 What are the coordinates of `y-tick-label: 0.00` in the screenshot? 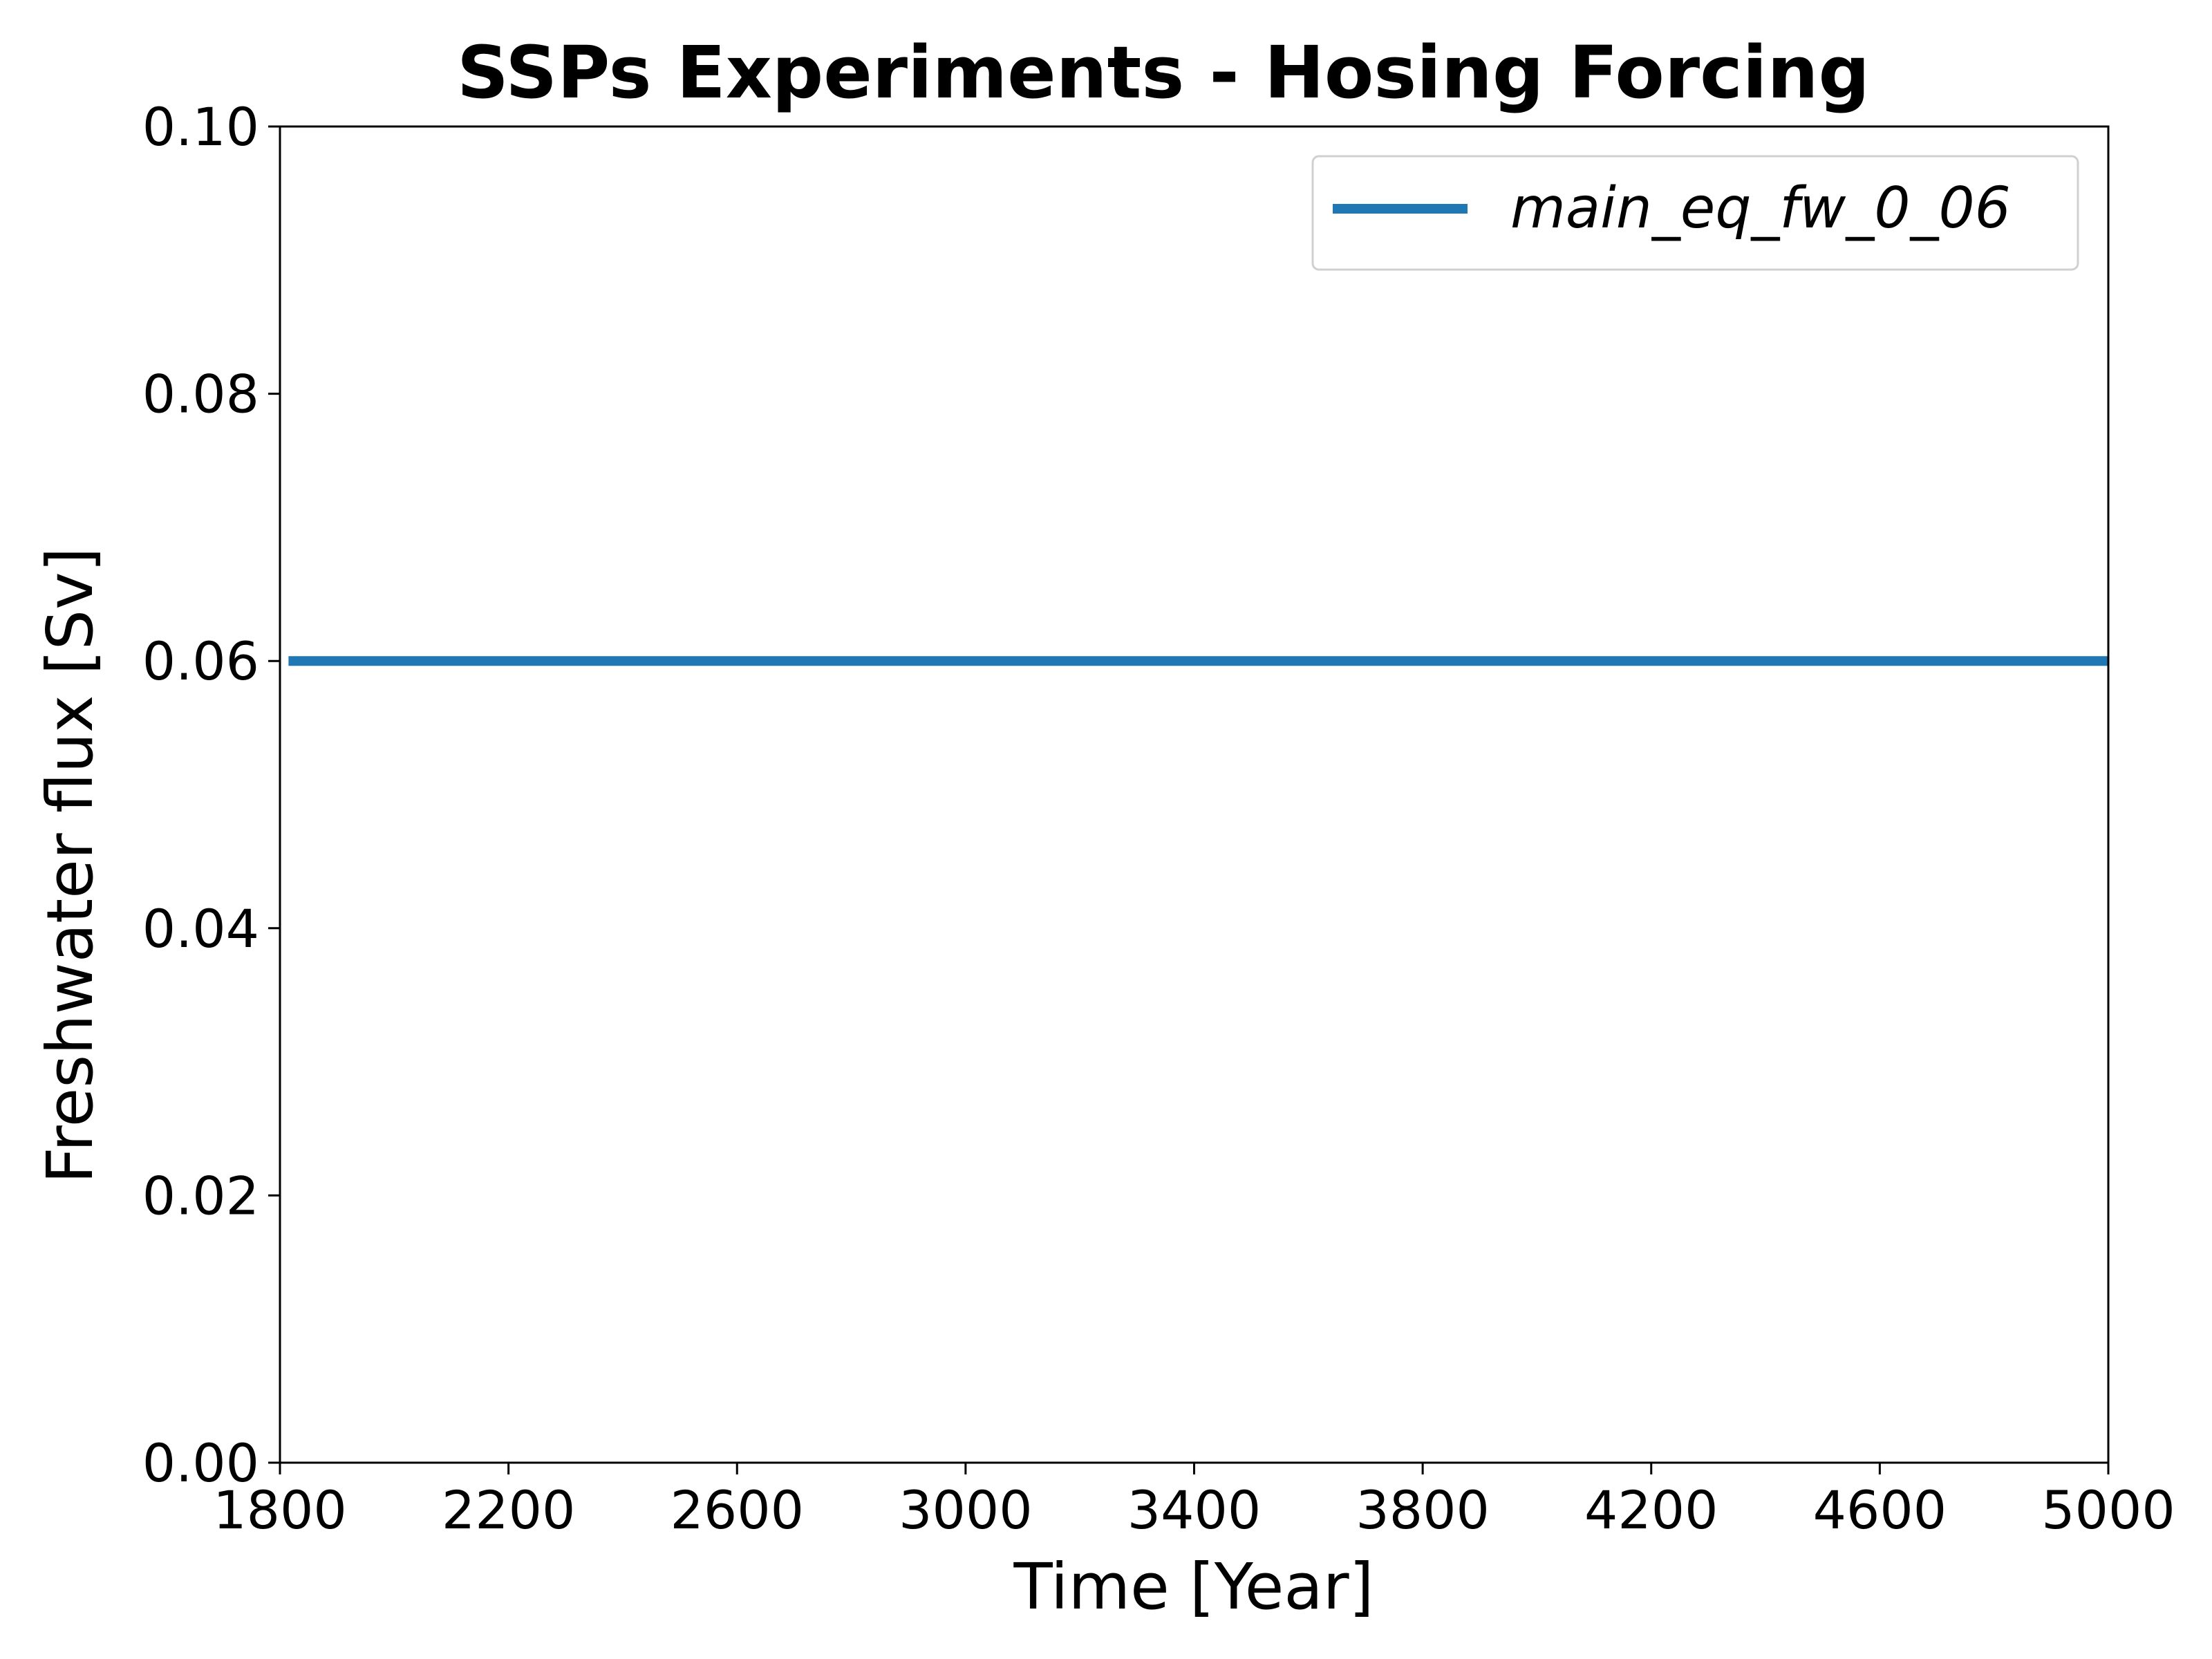 It's located at (201, 1463).